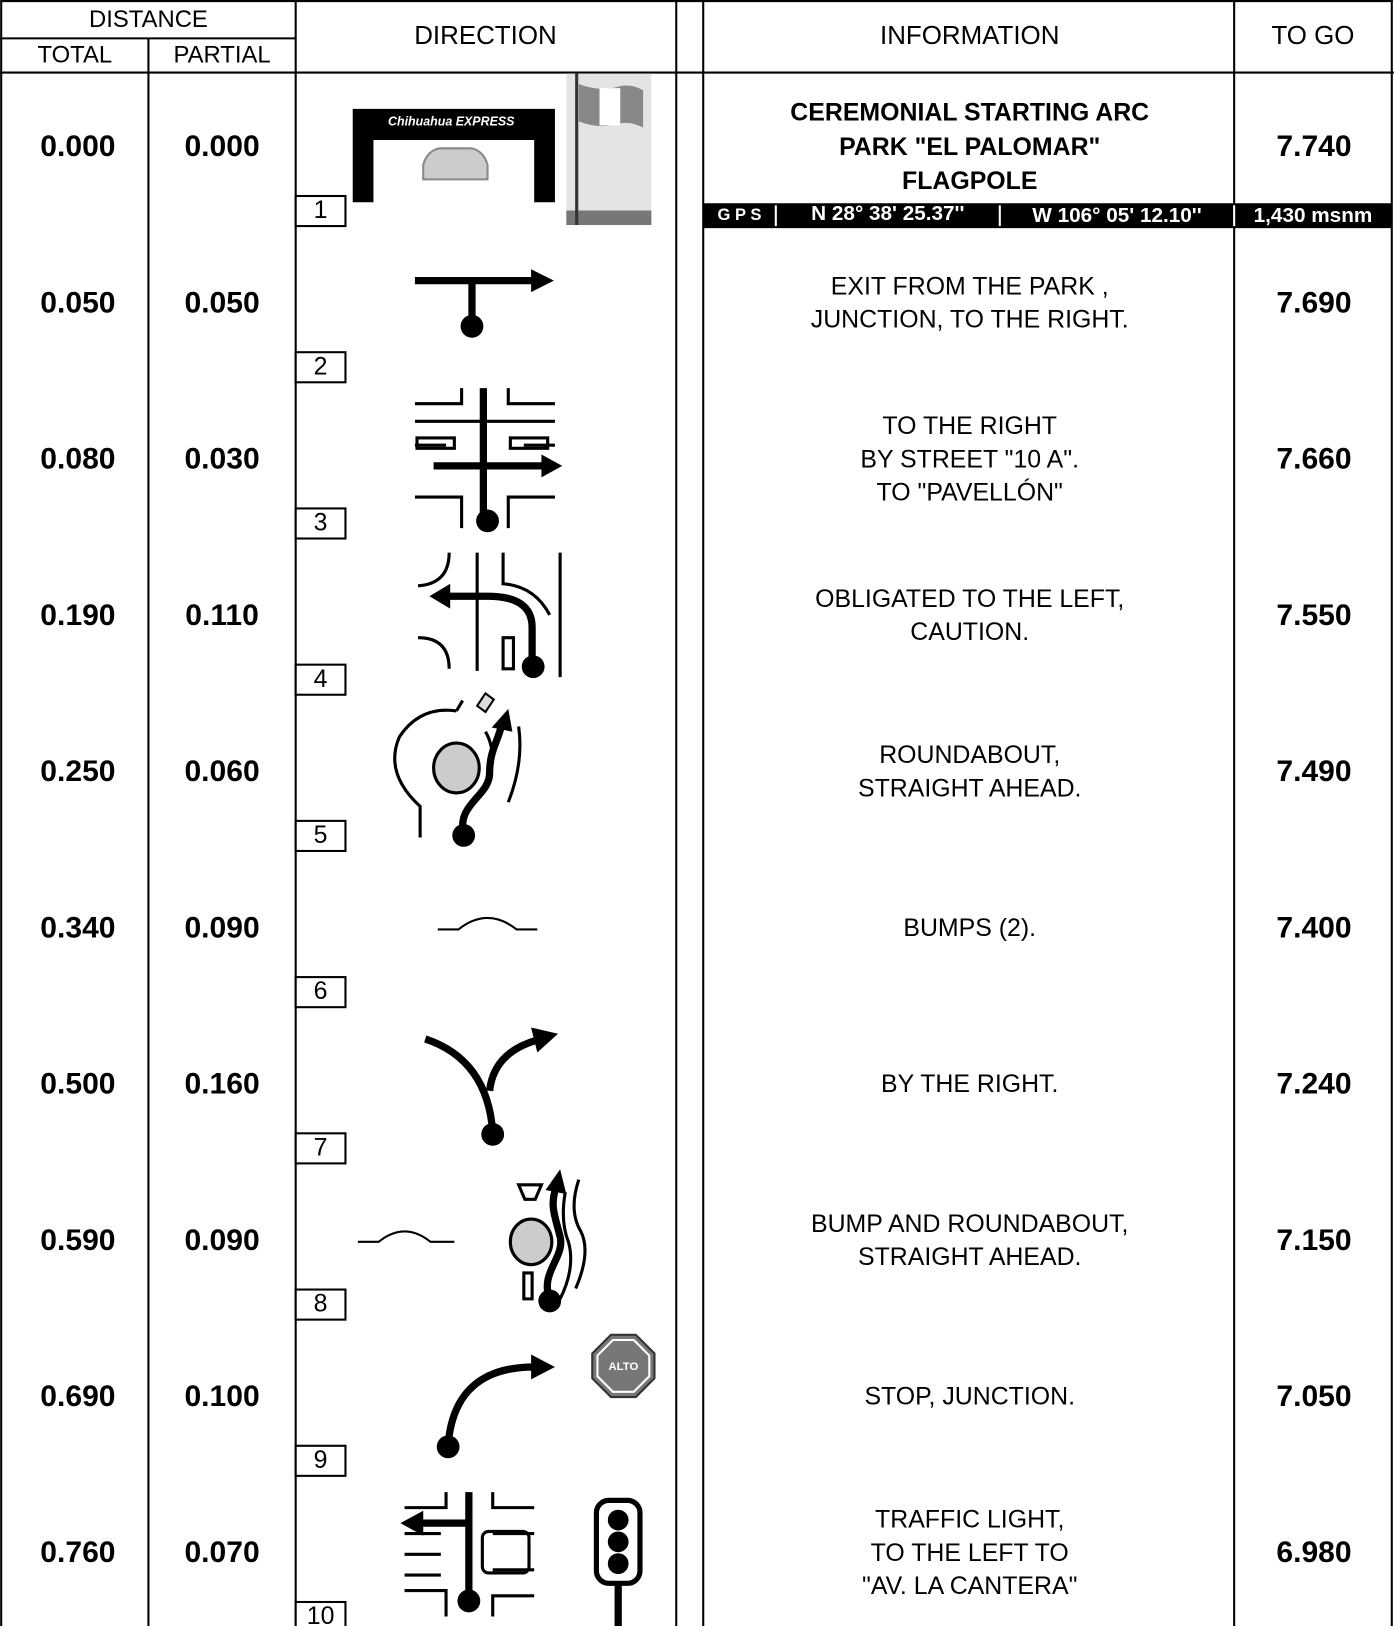  I want to click on gps-altitude: 1,430 msnm, so click(1313, 215).